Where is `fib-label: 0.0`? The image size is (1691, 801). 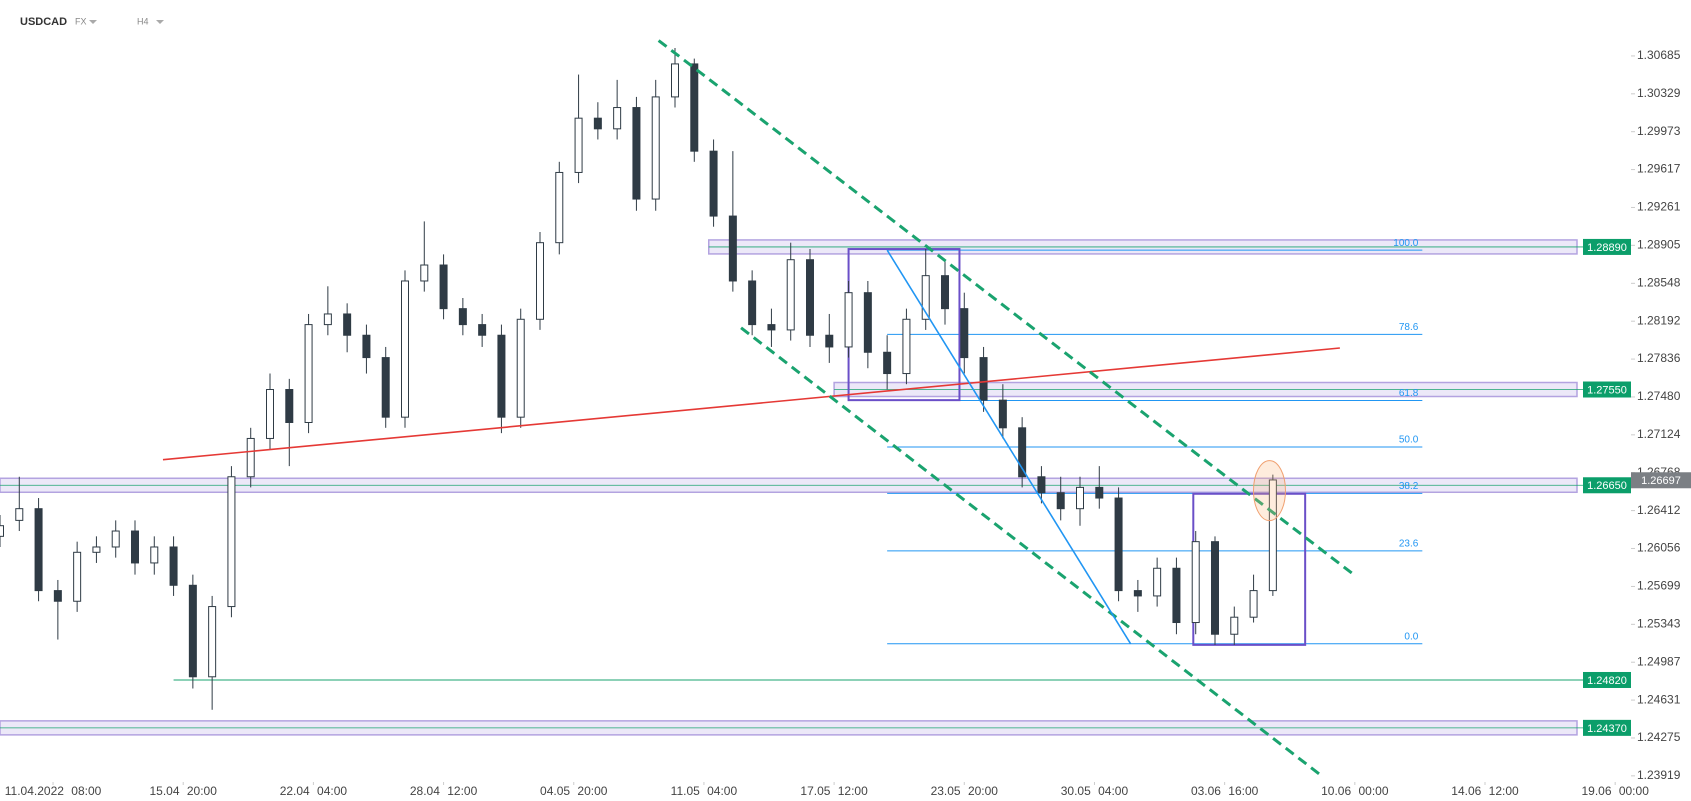
fib-label: 0.0 is located at coordinates (1411, 636).